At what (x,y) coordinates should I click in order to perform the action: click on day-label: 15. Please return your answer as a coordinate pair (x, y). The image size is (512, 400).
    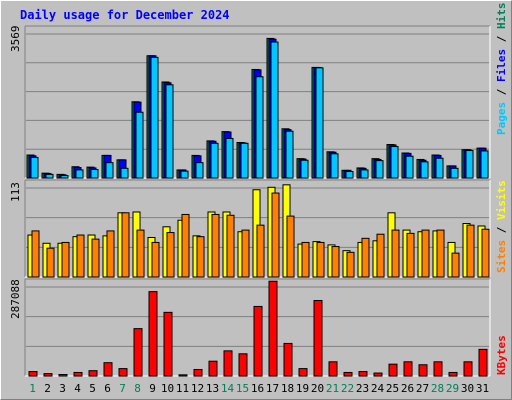
    Looking at the image, I should click on (242, 388).